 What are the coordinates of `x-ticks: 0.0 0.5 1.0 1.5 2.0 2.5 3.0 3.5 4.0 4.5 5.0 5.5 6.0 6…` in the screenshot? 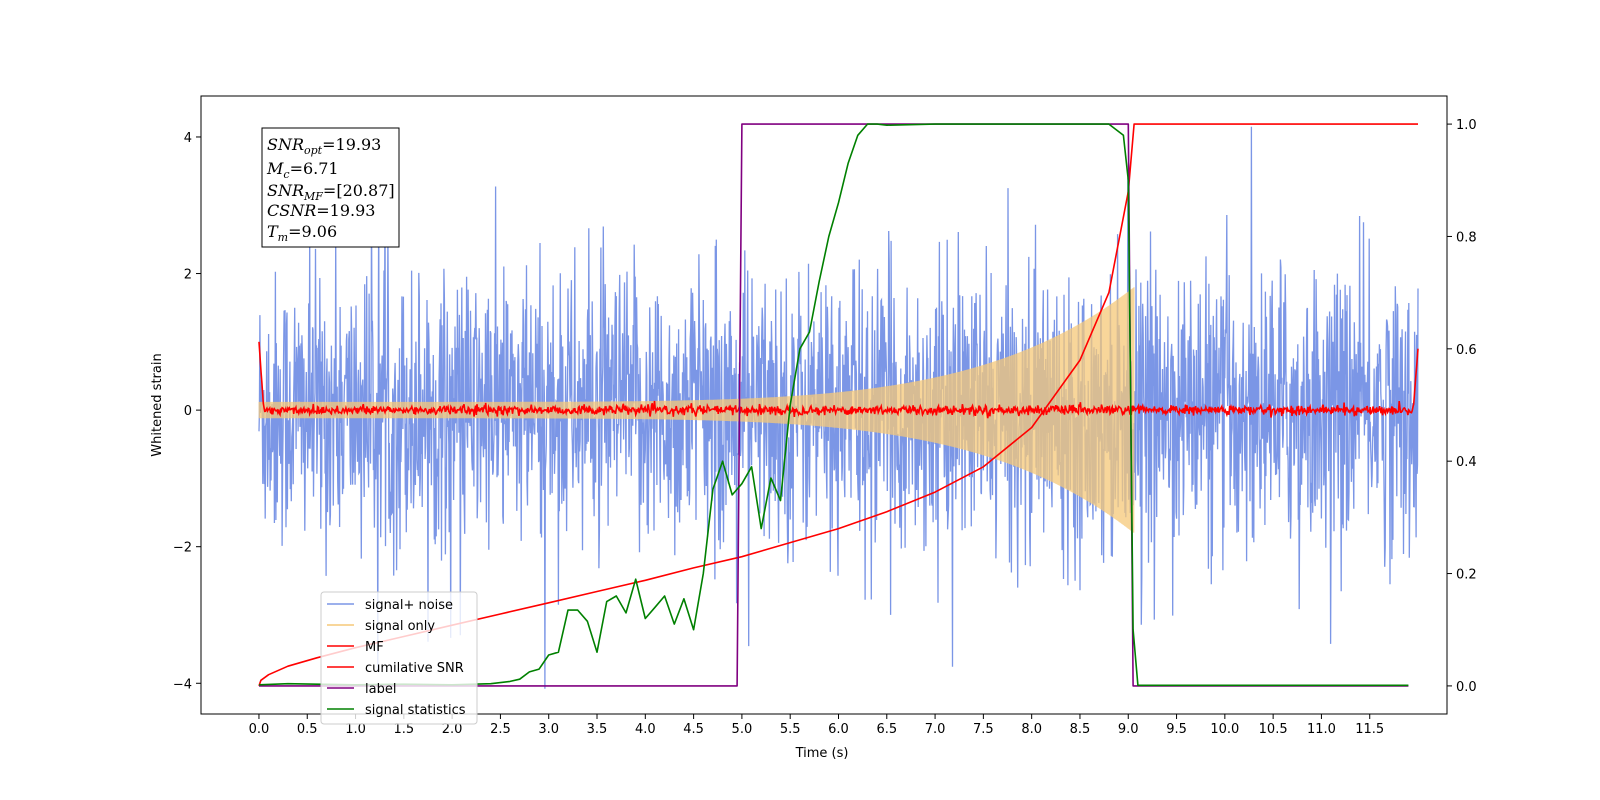 It's located at (816, 725).